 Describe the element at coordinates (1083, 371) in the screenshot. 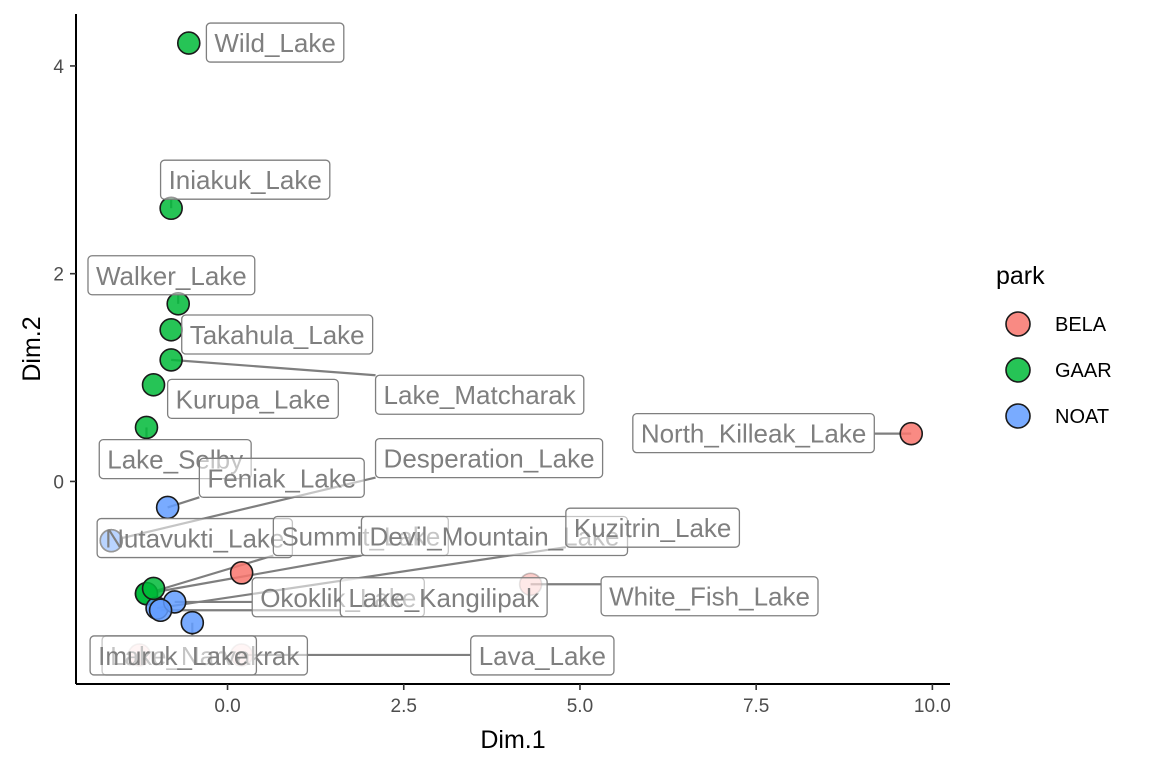

I see `legend-label: GAAR` at that location.